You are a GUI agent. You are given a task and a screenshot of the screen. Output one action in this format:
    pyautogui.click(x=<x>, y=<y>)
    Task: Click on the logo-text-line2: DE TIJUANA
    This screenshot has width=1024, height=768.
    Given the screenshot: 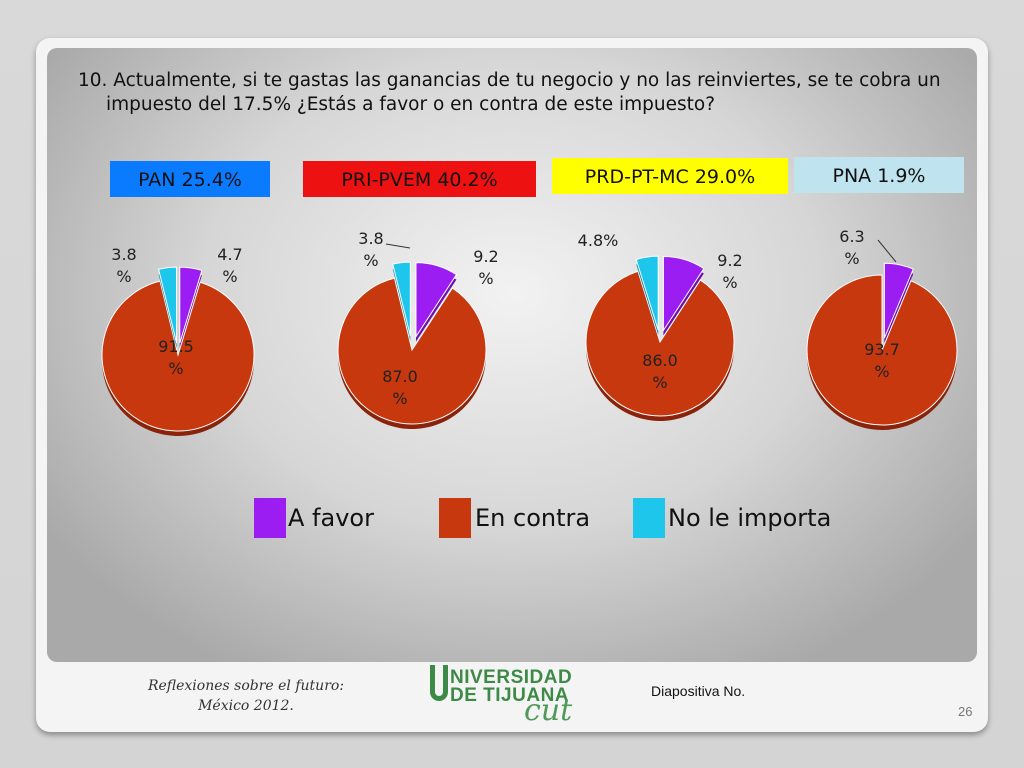 What is the action you would take?
    pyautogui.click(x=510, y=695)
    